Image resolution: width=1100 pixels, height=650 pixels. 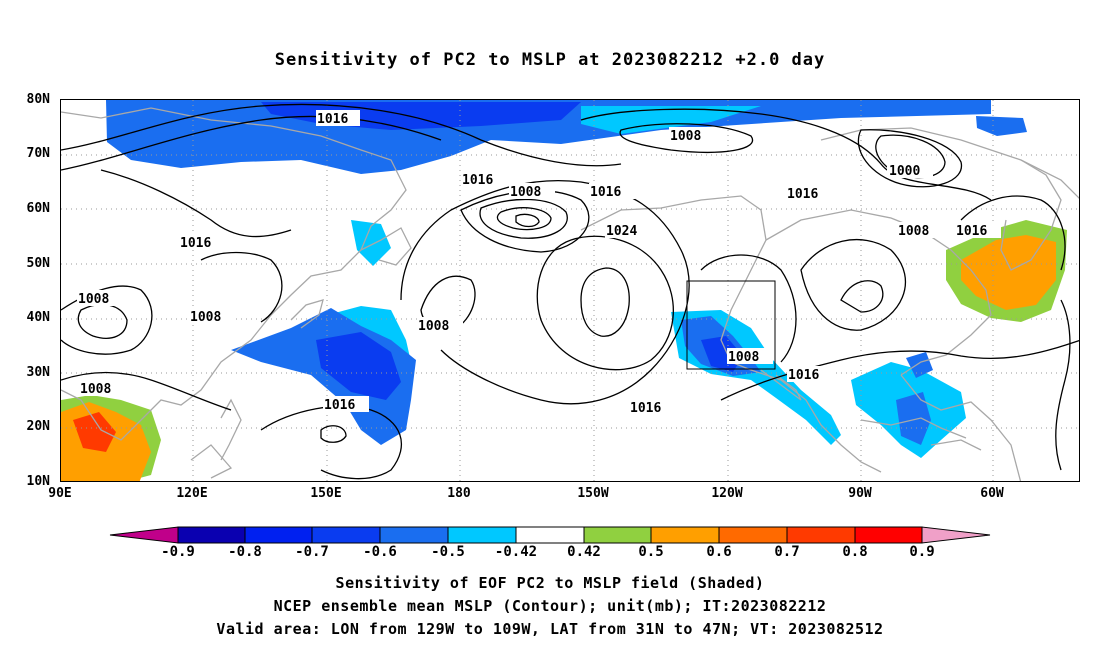 I want to click on colorbar-under-triangle, so click(x=144, y=535).